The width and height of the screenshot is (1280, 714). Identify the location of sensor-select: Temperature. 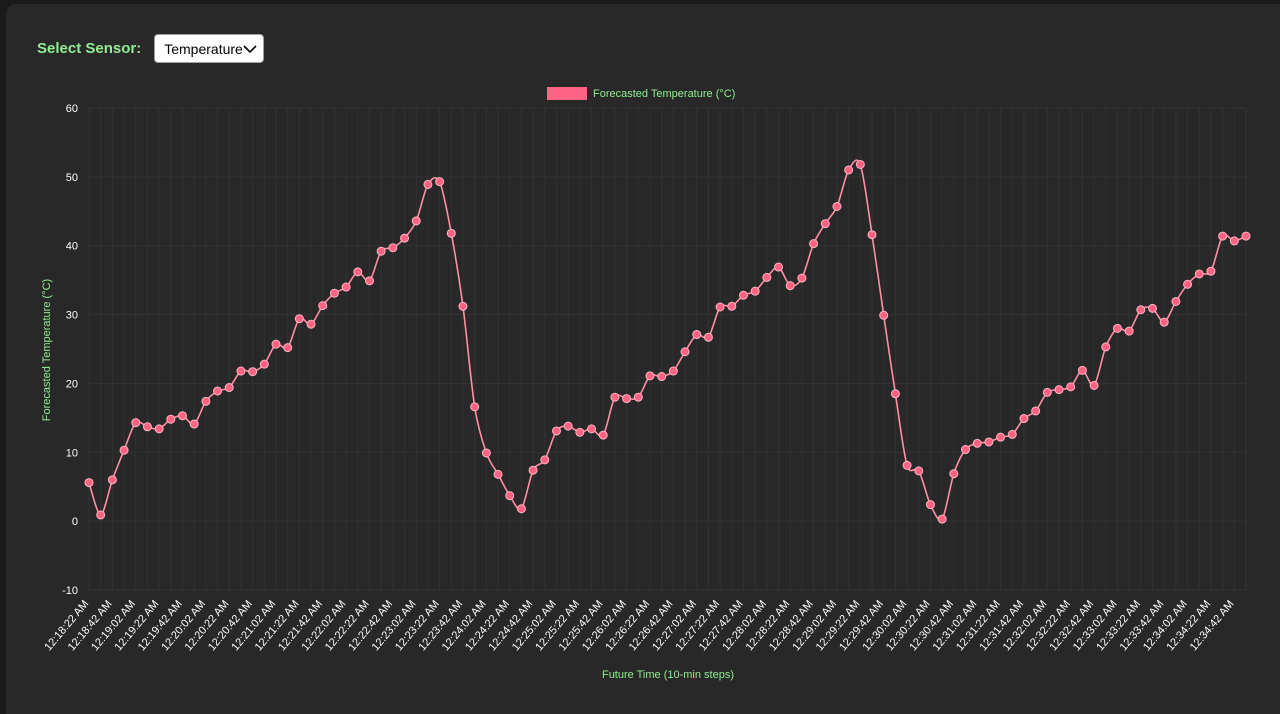
(209, 48).